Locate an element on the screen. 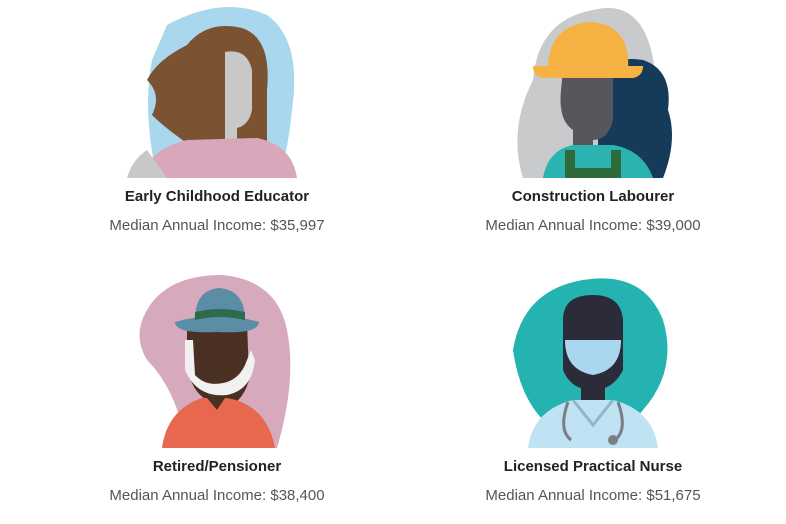 Image resolution: width=786 pixels, height=524 pixels. card-title: Construction Labourer is located at coordinates (593, 196).